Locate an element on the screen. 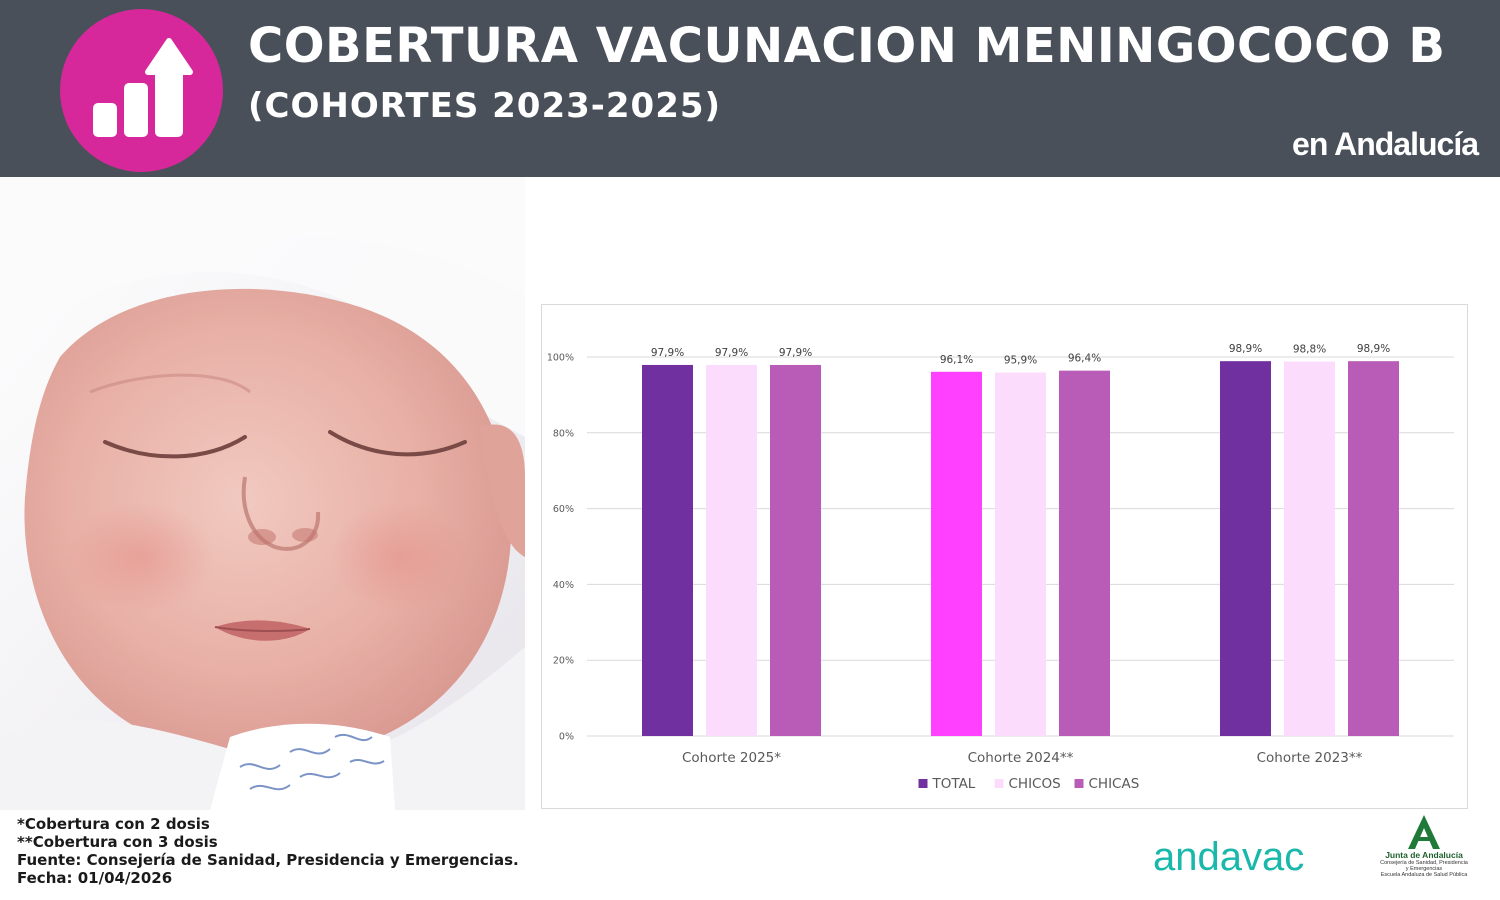 The width and height of the screenshot is (1500, 900). page-subtitle: (COHORTES 2023-2025) is located at coordinates (485, 106).